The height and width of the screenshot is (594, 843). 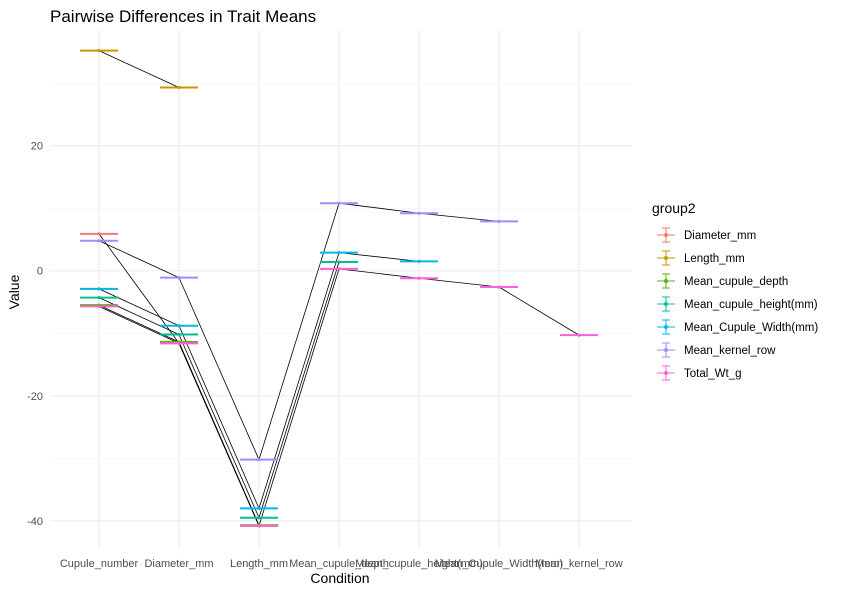 I want to click on legend-label: Diameter_mm, so click(x=720, y=236).